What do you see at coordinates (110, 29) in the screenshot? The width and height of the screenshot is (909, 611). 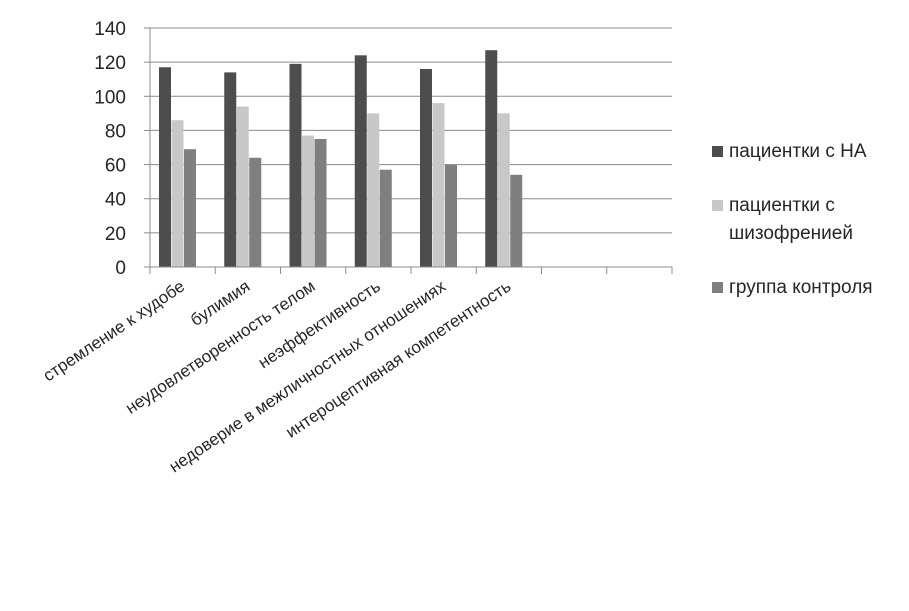 I see `y-tick-label: 140` at bounding box center [110, 29].